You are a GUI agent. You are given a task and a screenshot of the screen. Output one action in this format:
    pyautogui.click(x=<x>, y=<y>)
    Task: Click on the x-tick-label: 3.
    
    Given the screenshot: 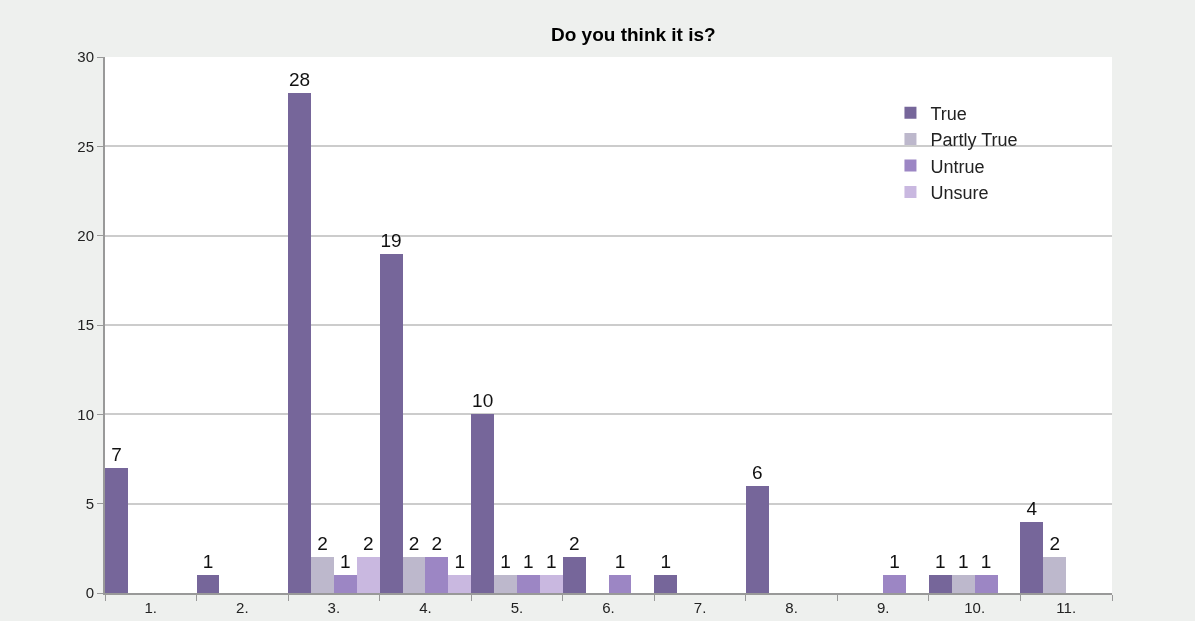 What is the action you would take?
    pyautogui.click(x=334, y=607)
    